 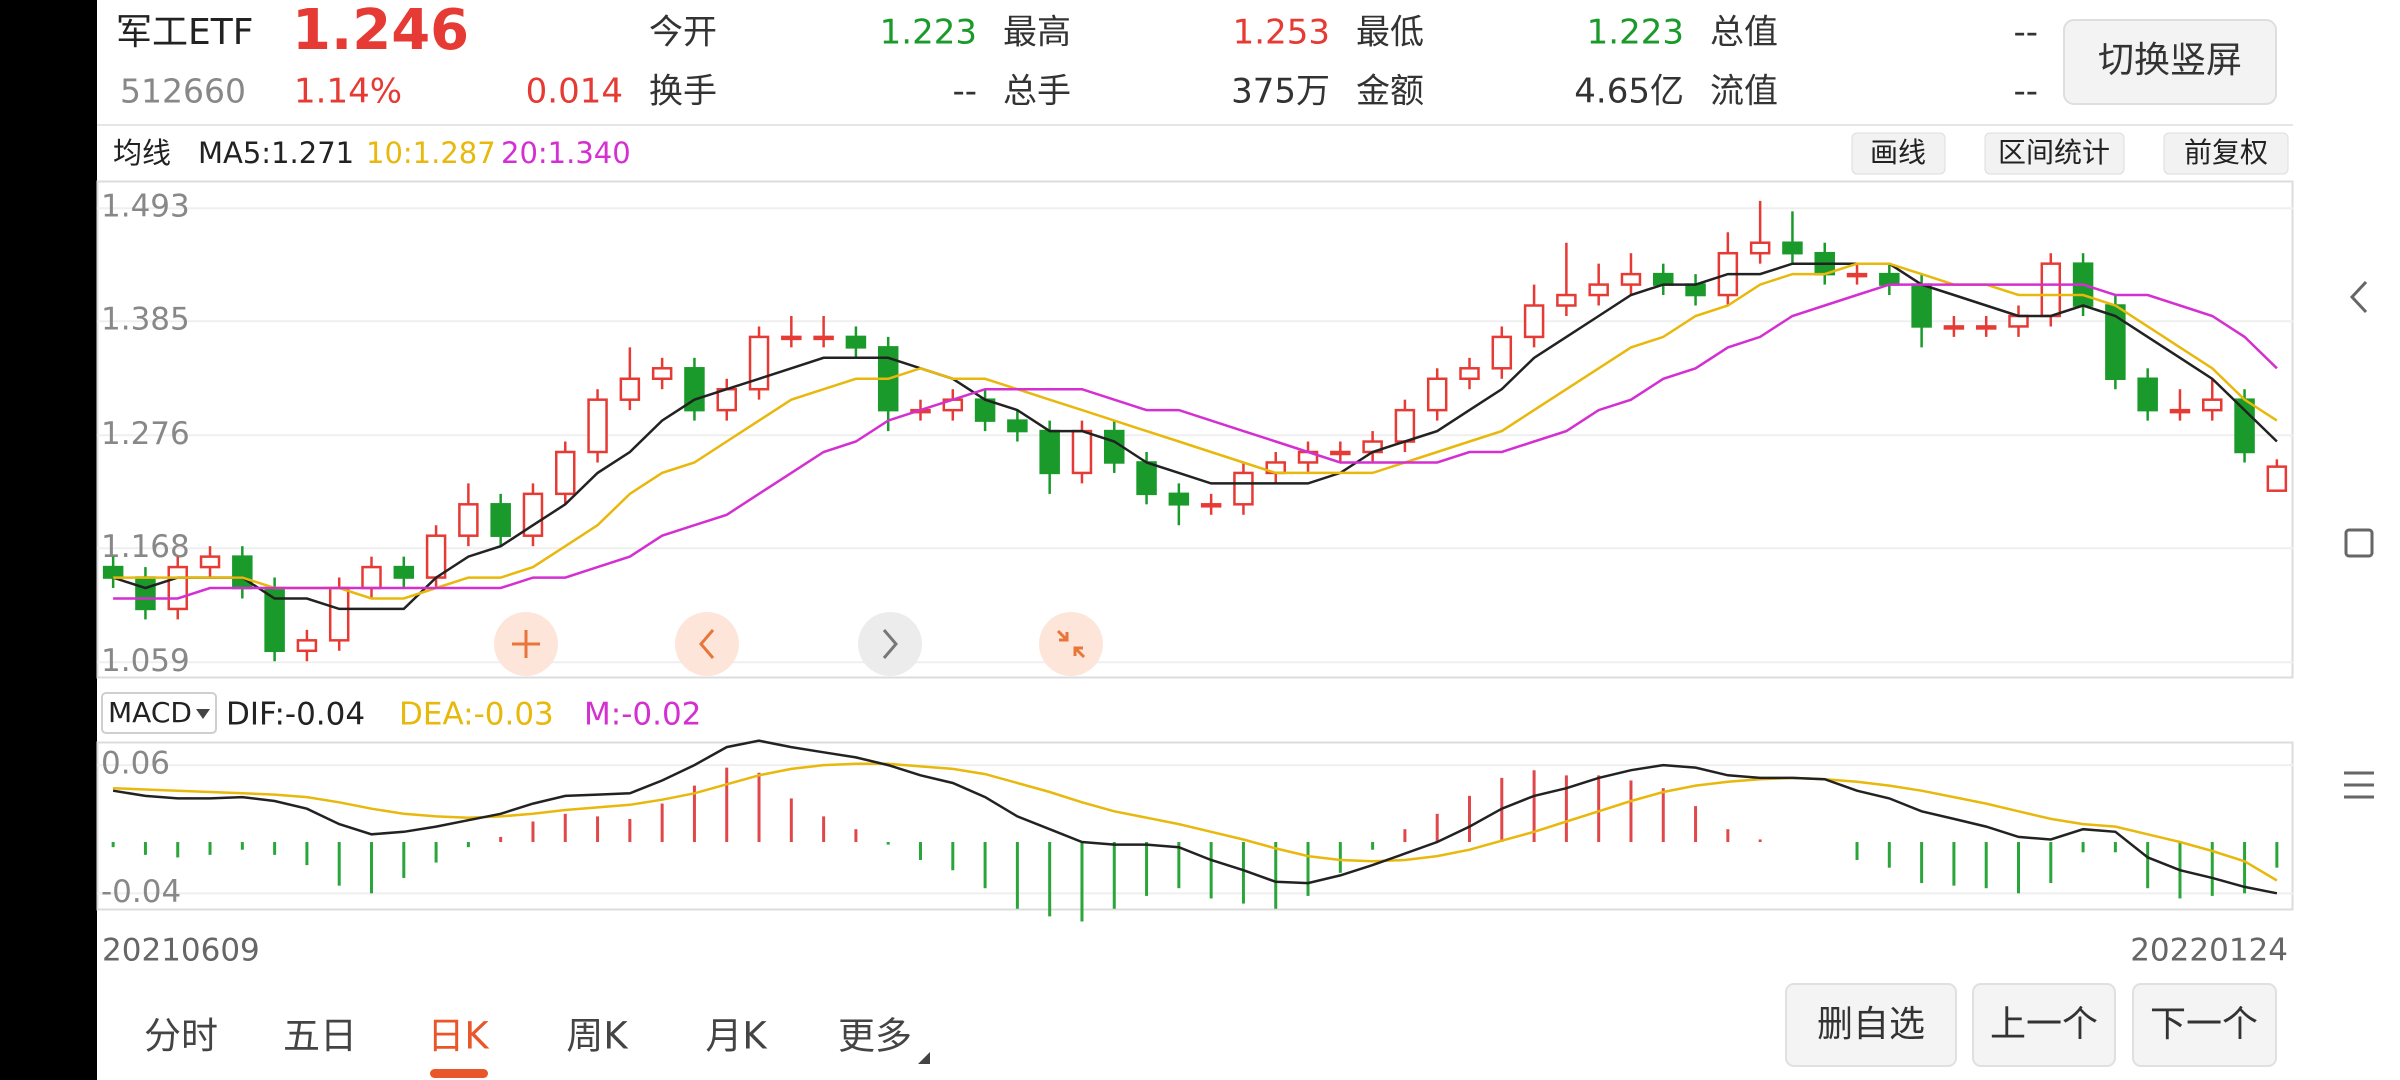 I want to click on bottom-button: 下一个, so click(x=2204, y=1025).